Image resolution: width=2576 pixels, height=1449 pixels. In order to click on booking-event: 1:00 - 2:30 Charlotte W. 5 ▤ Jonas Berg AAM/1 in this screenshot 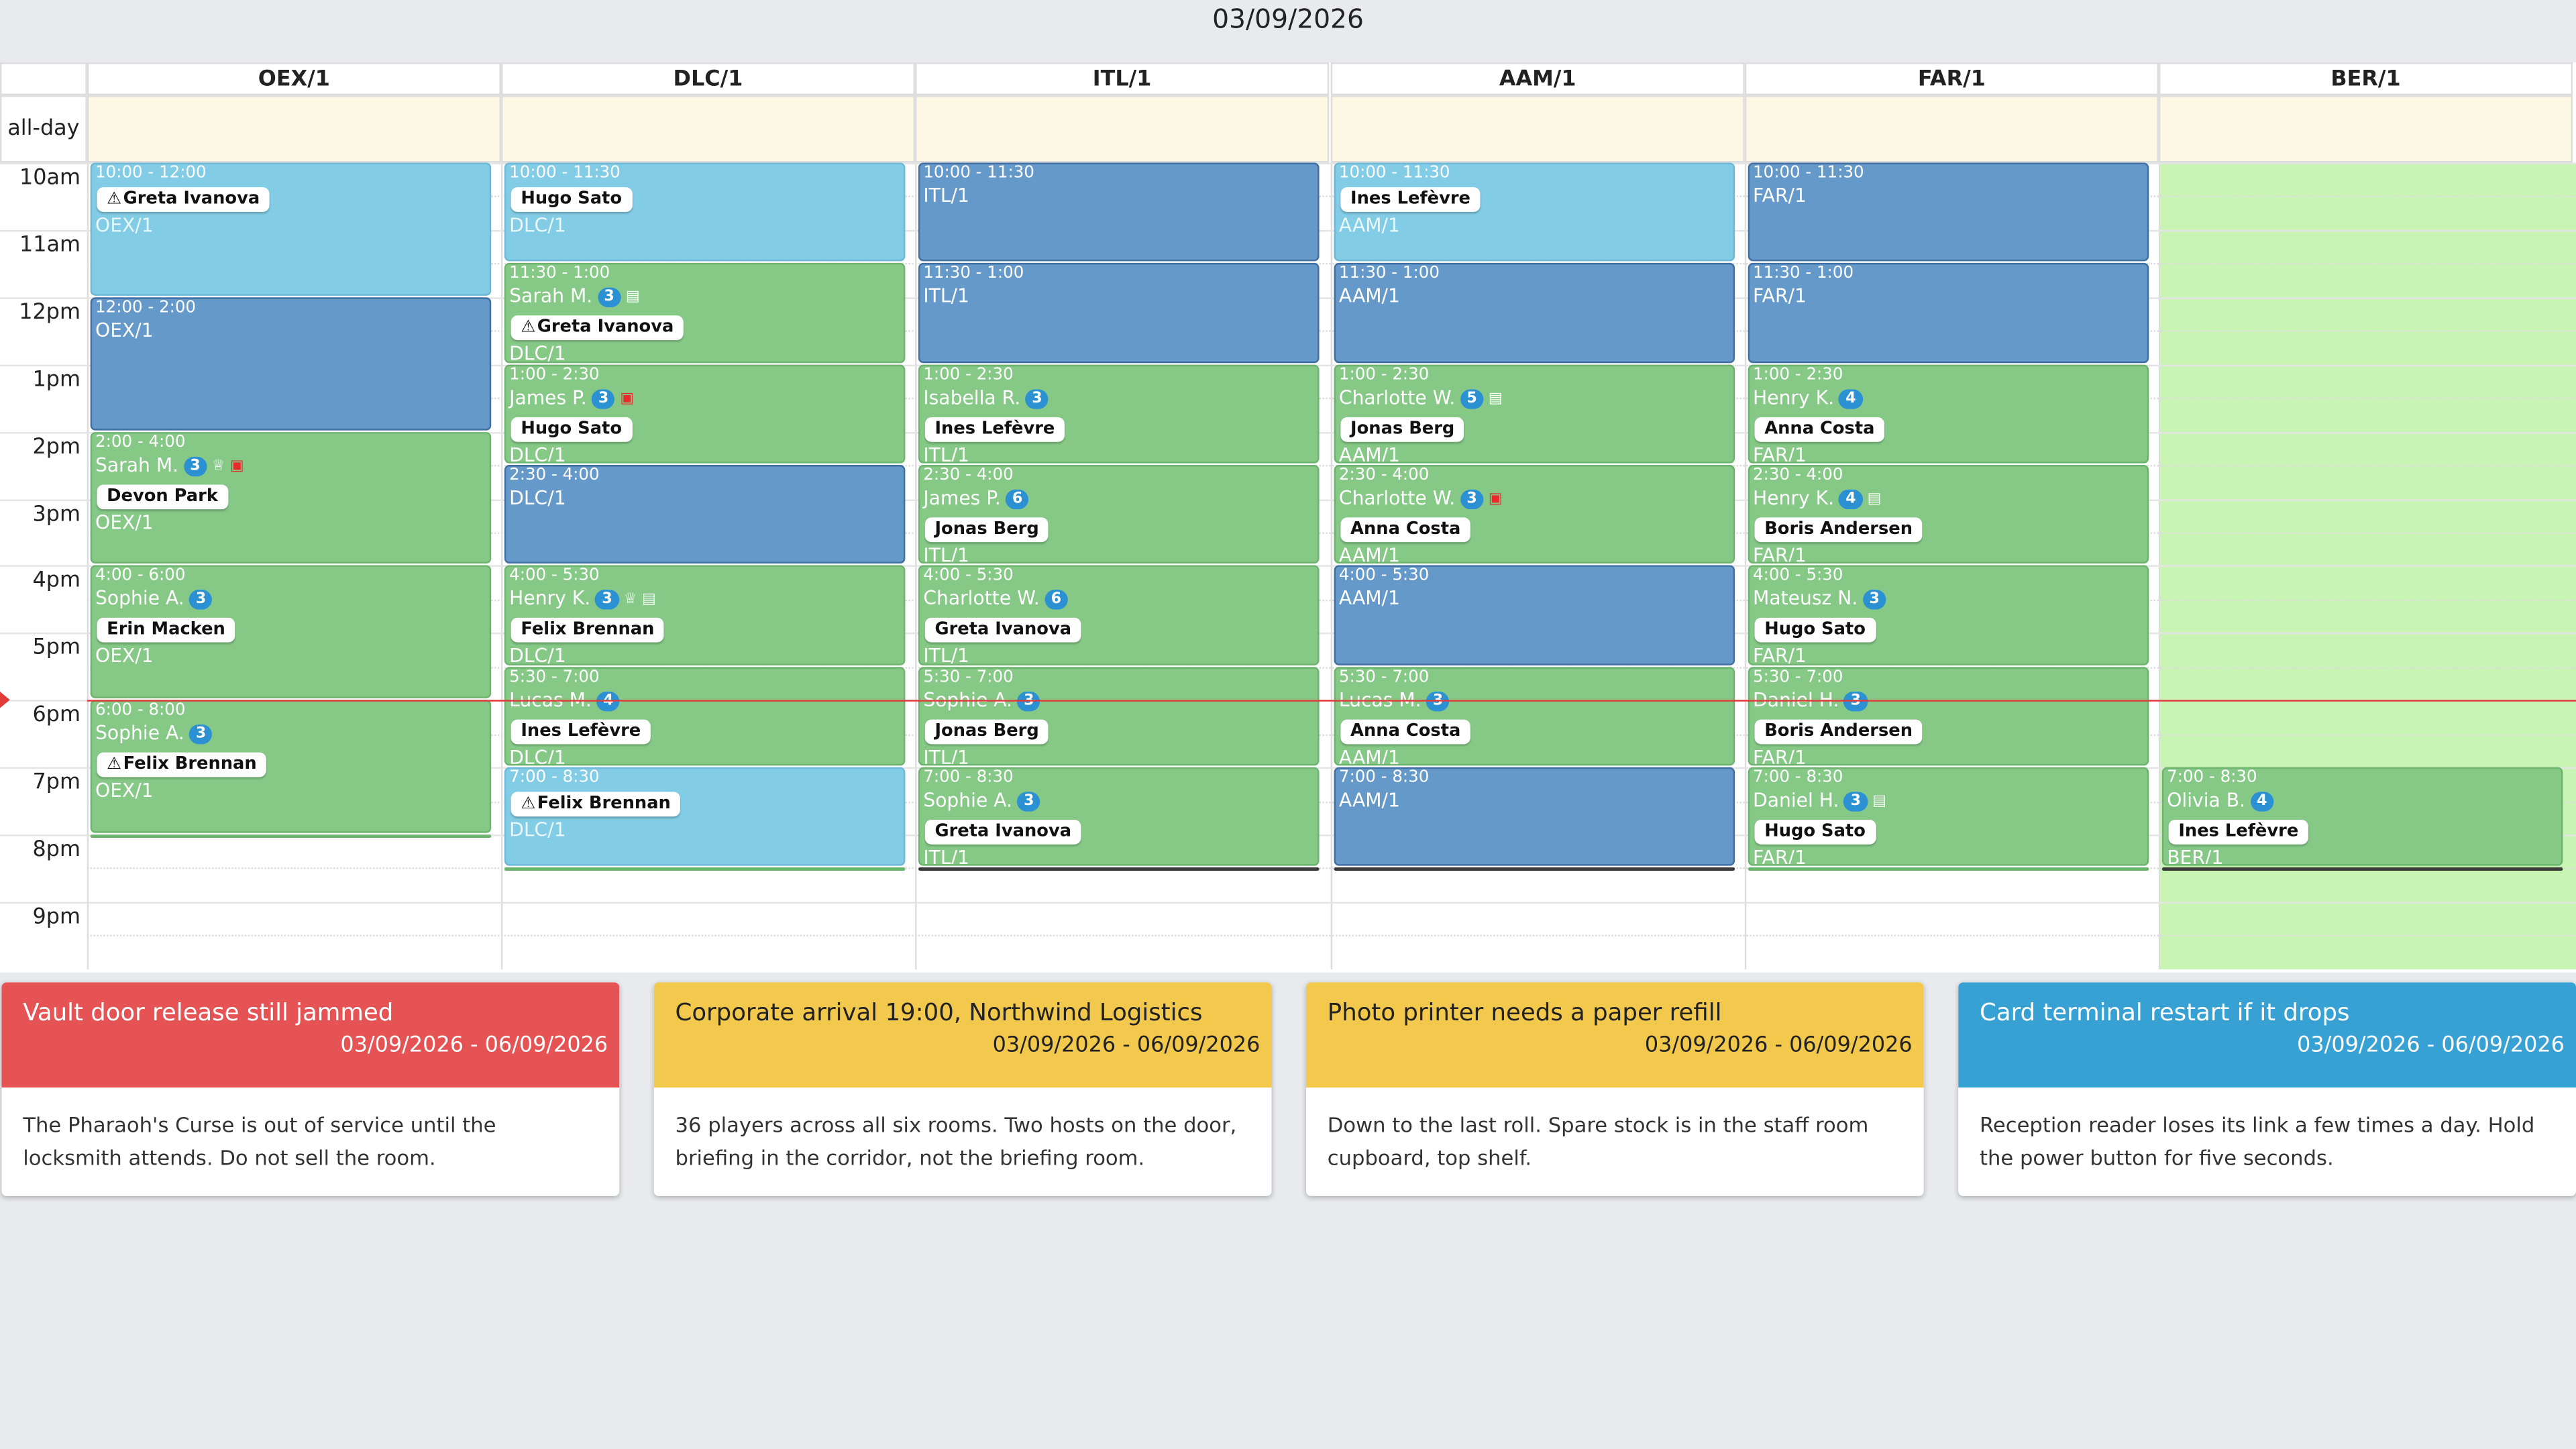, I will do `click(1534, 414)`.